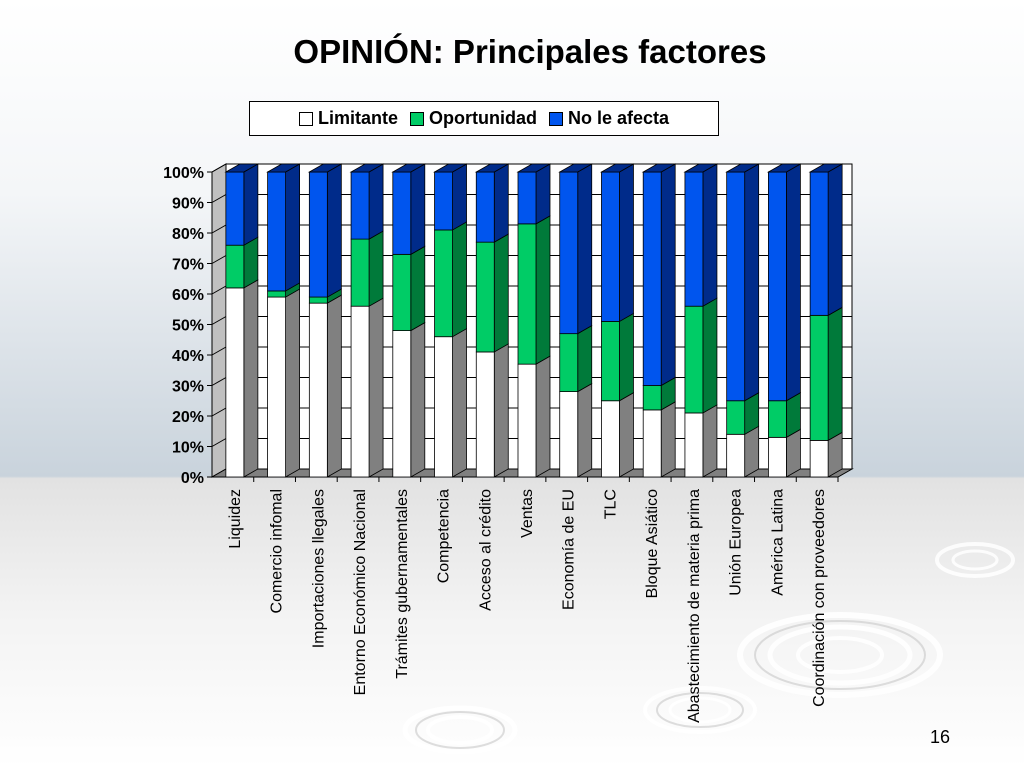 The width and height of the screenshot is (1024, 768). What do you see at coordinates (188, 295) in the screenshot?
I see `y-tick-label: 60%` at bounding box center [188, 295].